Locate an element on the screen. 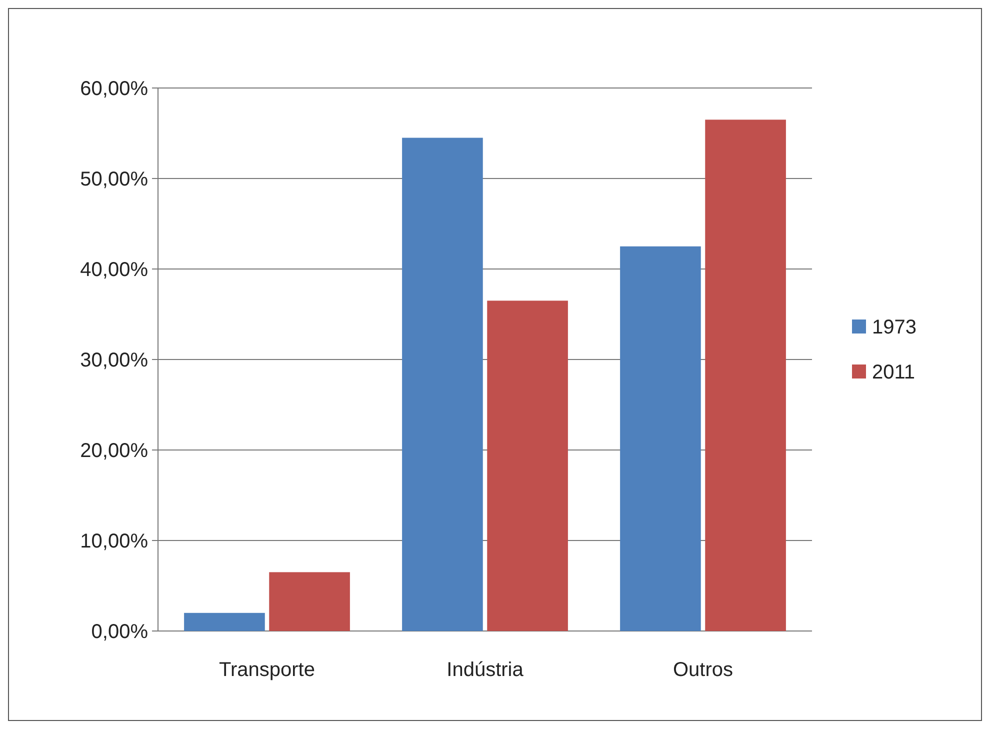  x-tick-label: Indústria is located at coordinates (485, 670).